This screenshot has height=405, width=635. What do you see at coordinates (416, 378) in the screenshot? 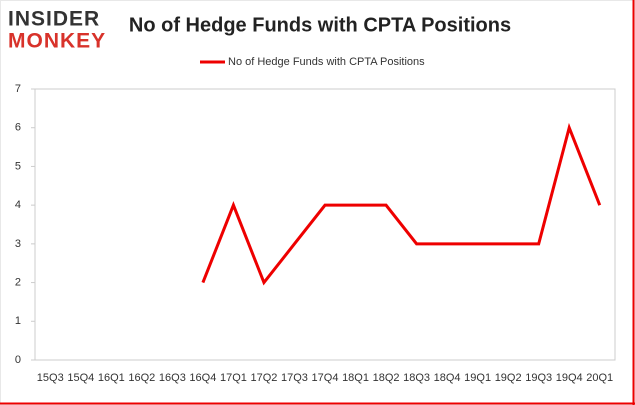
I see `x-tick-label: 18Q3` at bounding box center [416, 378].